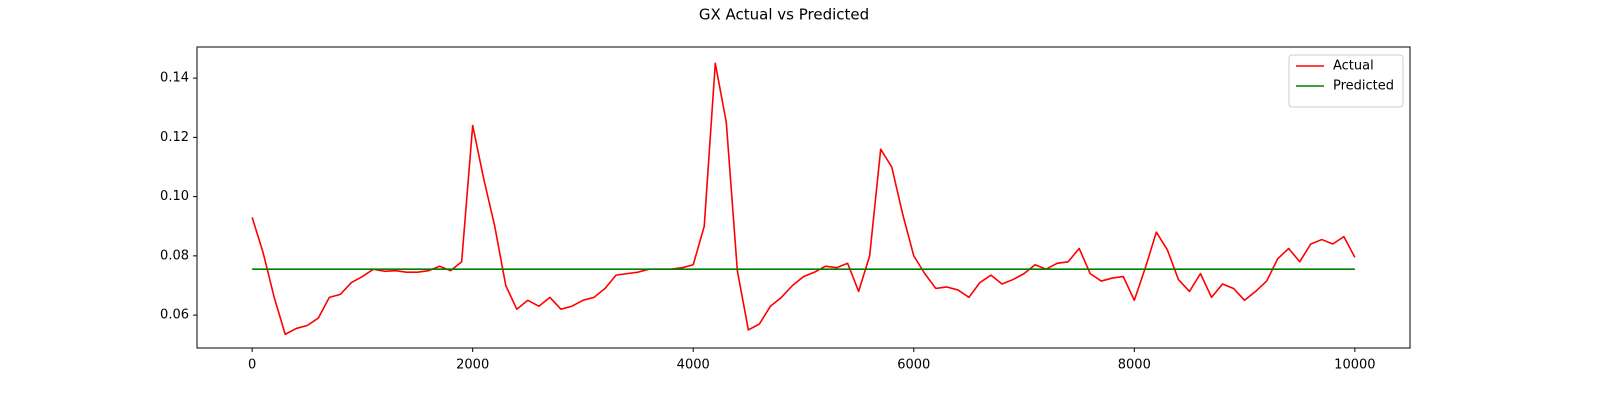 The width and height of the screenshot is (1600, 400). Describe the element at coordinates (1353, 66) in the screenshot. I see `legend-label: Actual` at that location.